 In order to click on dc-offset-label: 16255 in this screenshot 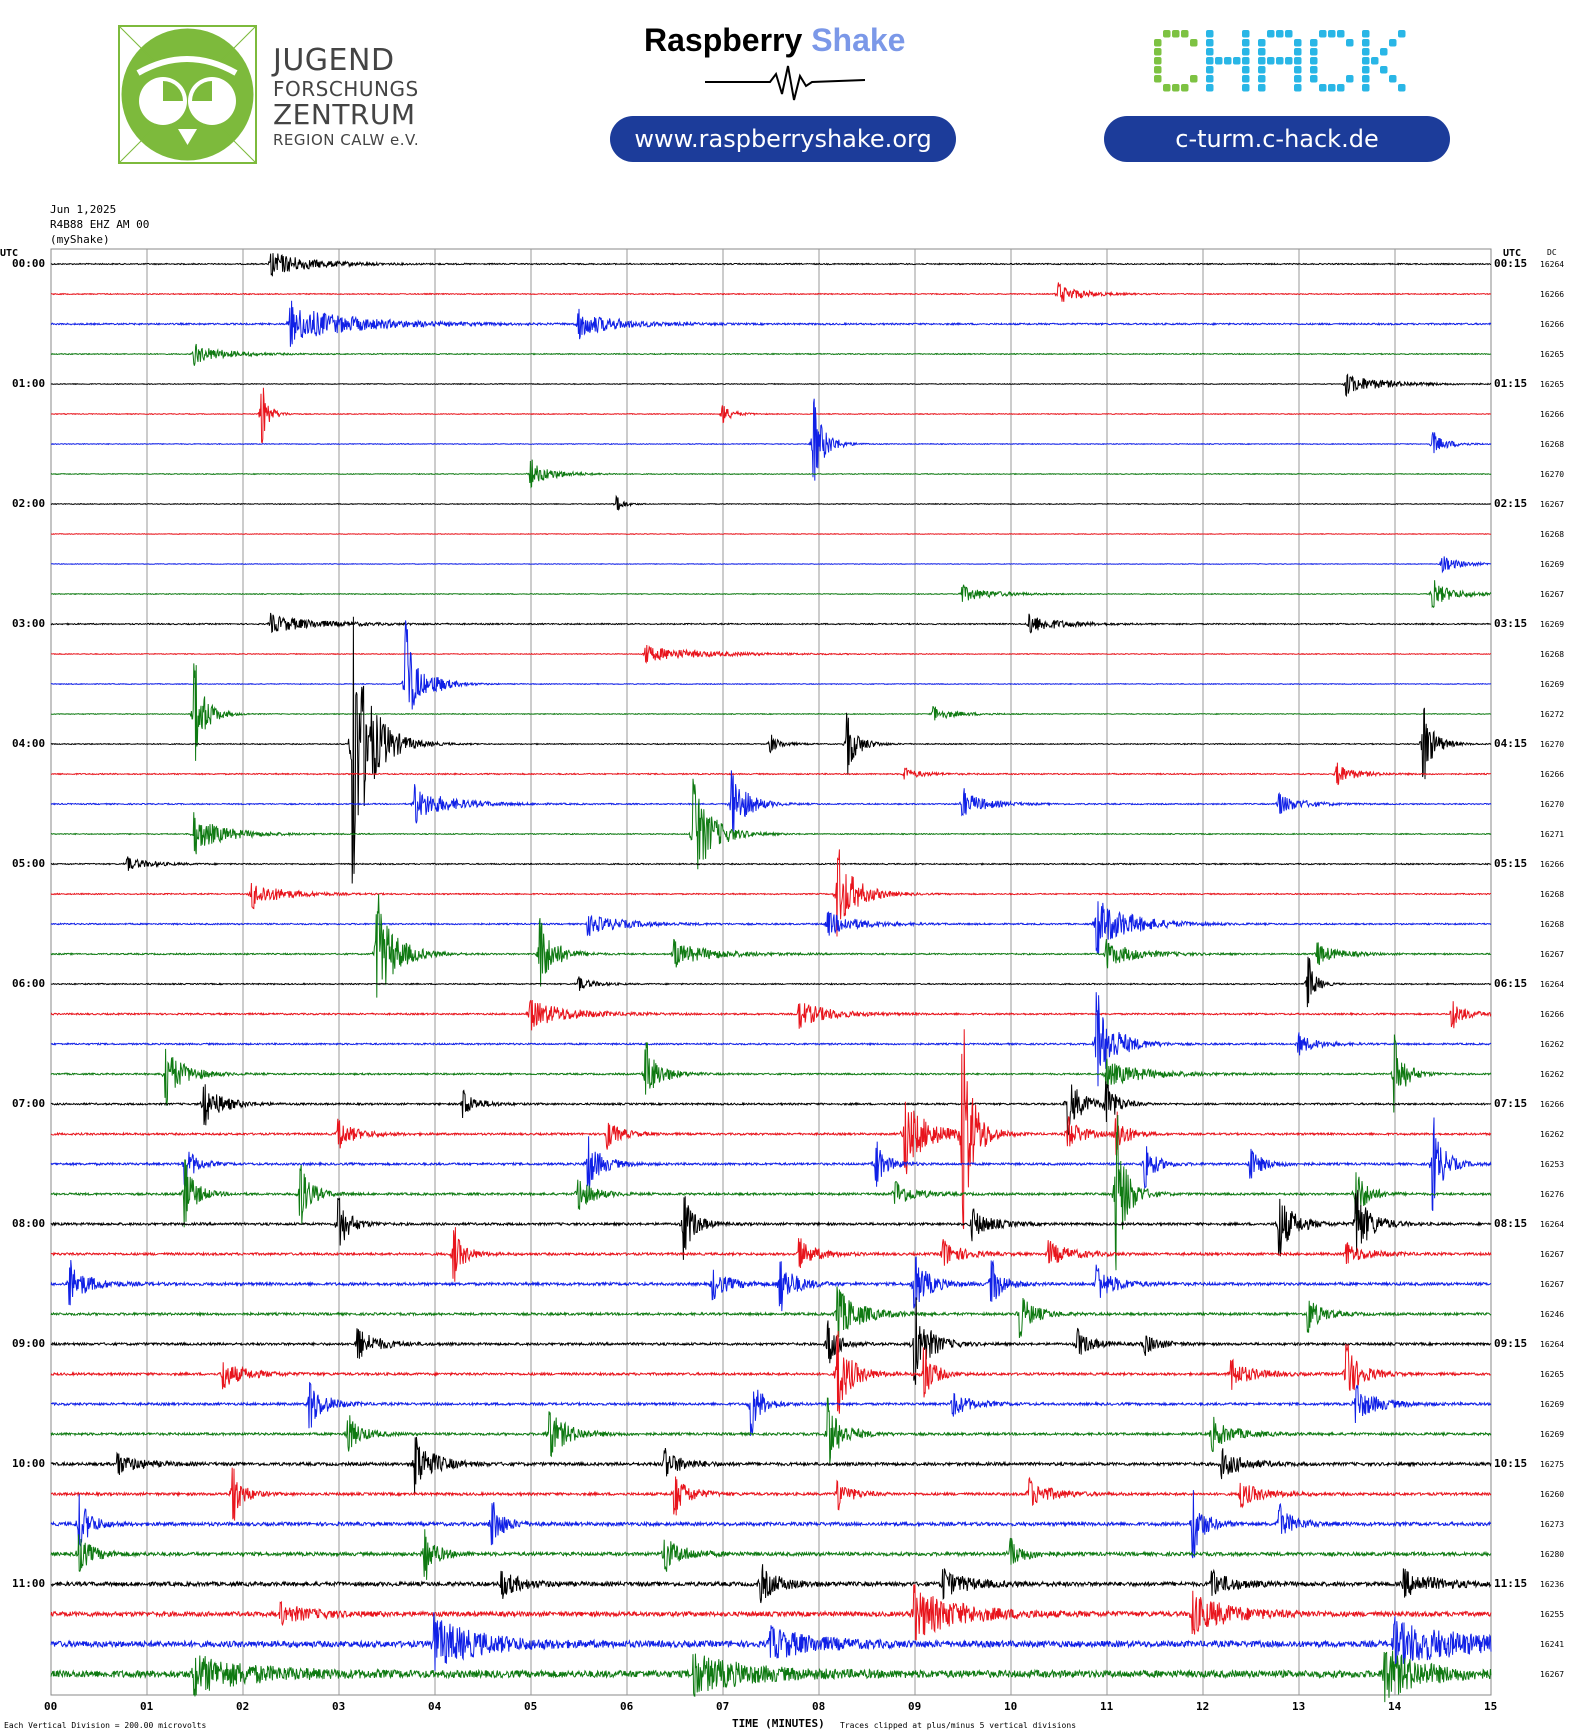, I will do `click(1552, 1614)`.